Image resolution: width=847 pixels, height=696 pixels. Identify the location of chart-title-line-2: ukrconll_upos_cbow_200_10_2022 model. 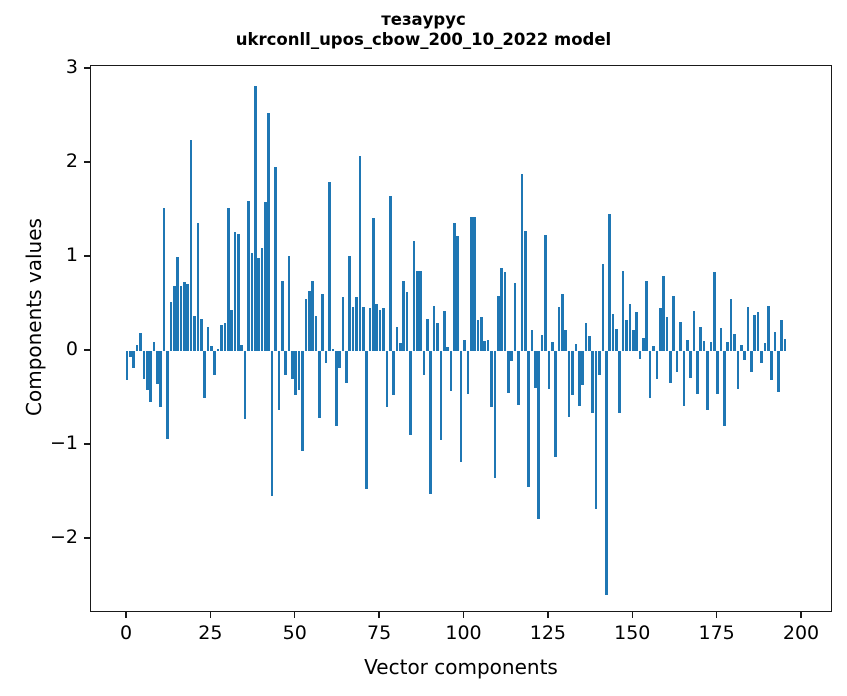
(423, 39).